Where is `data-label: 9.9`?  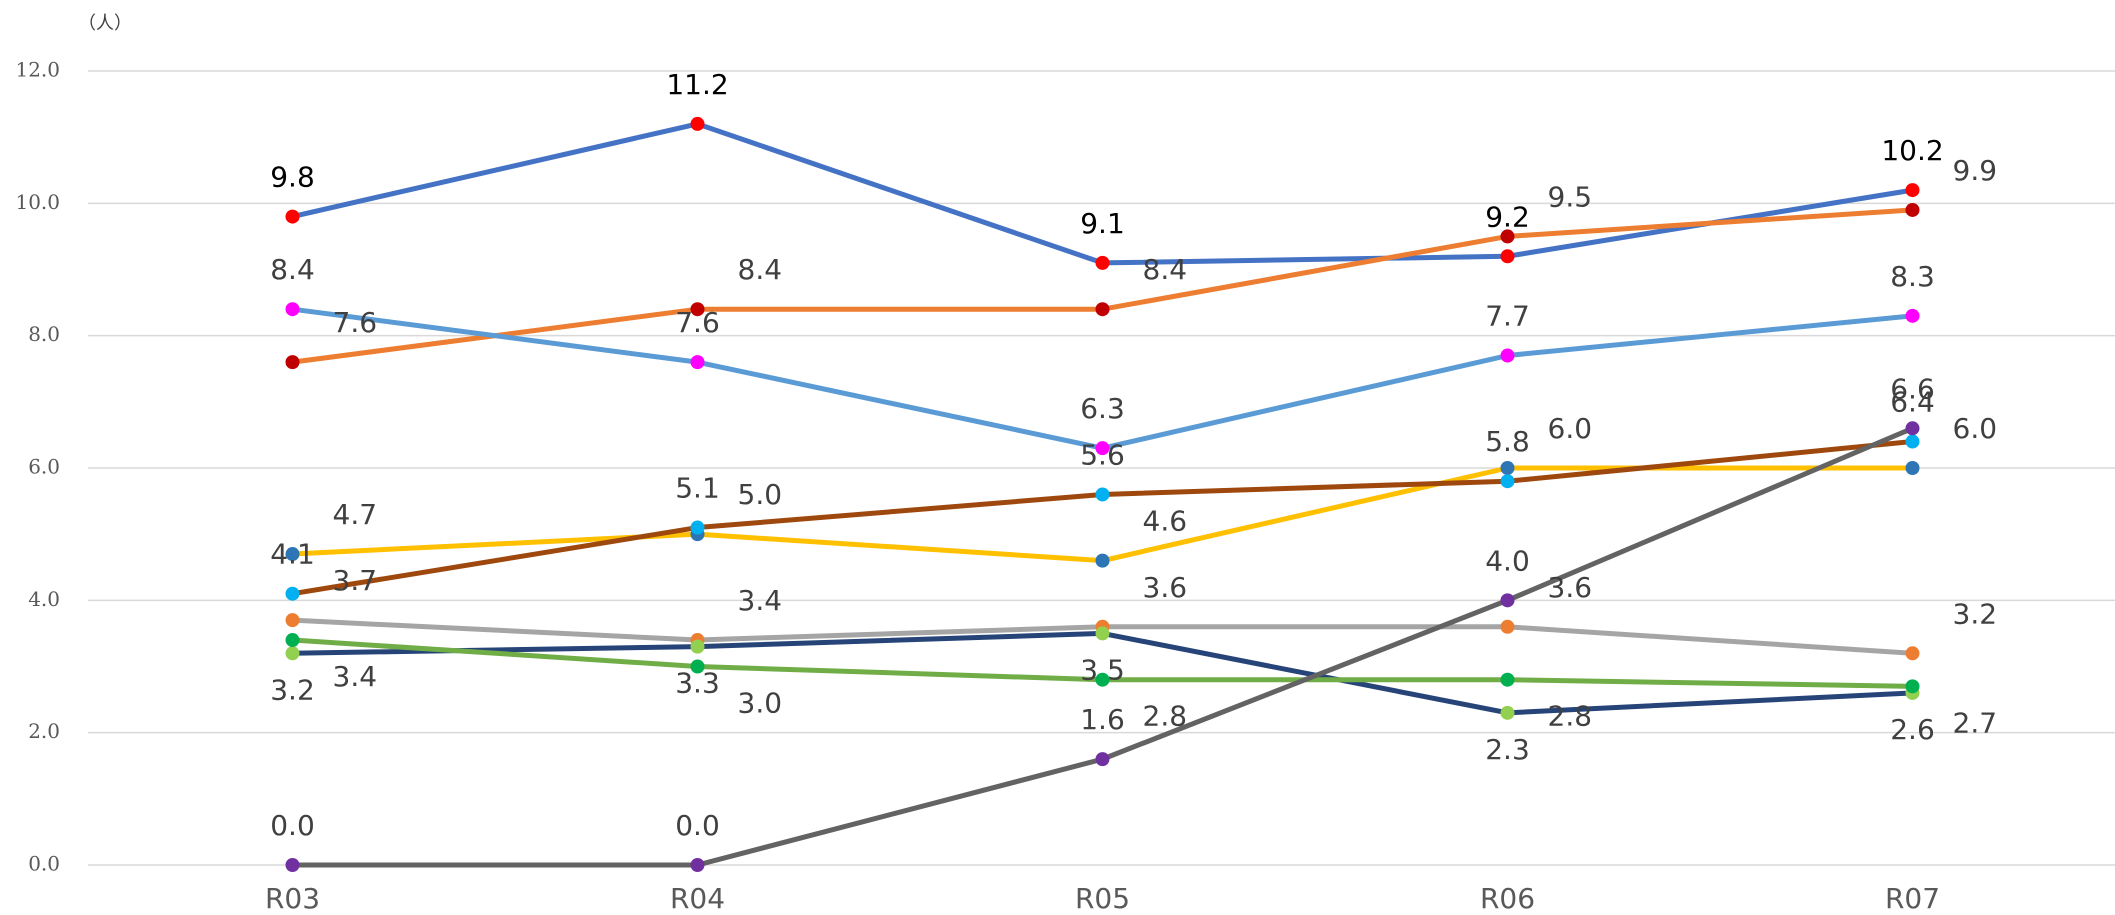
data-label: 9.9 is located at coordinates (1975, 170).